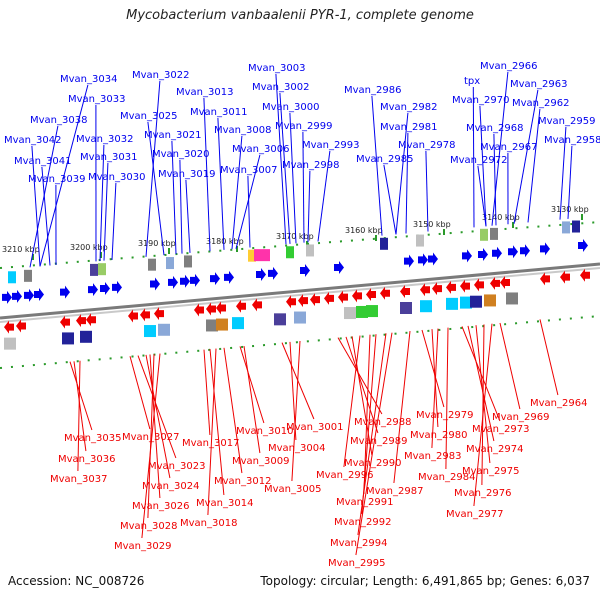  What do you see at coordinates (242, 481) in the screenshot?
I see `bottom-gene-label: Mvan_3012` at bounding box center [242, 481].